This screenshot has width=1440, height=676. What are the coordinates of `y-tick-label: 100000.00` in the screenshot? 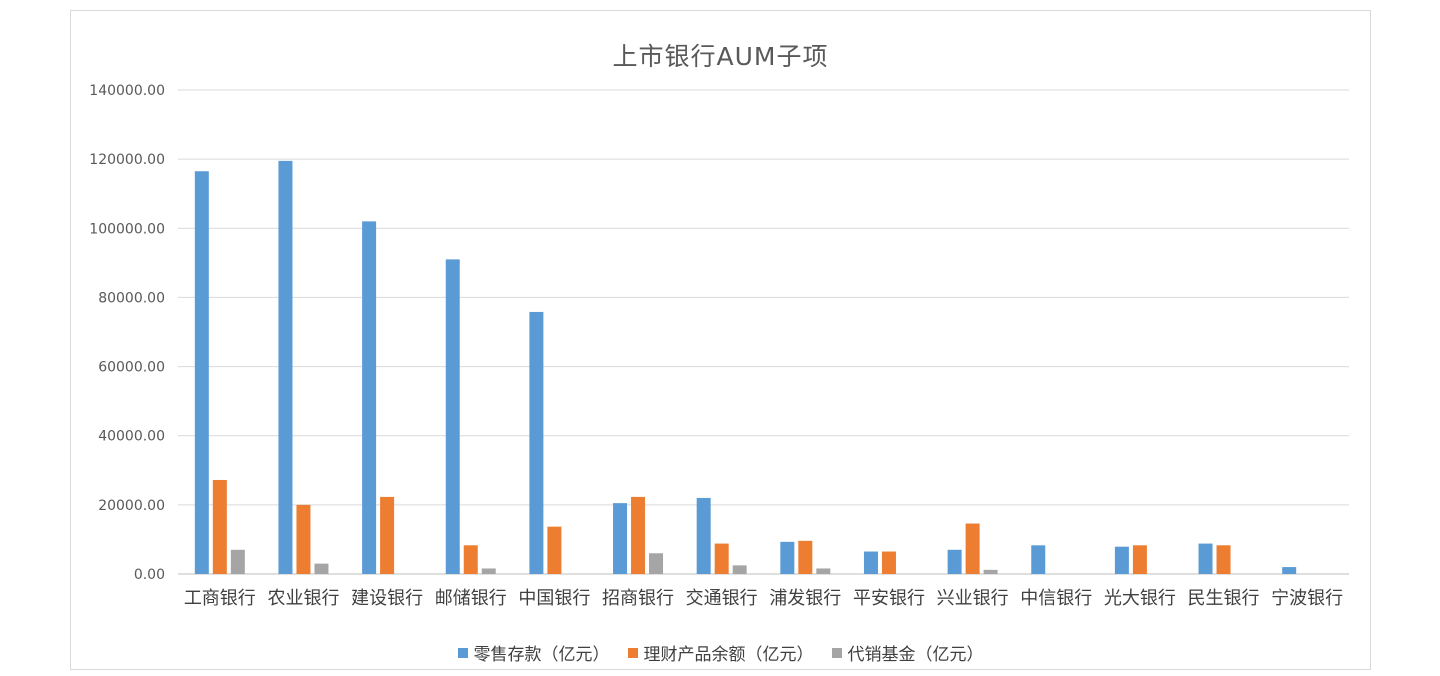 It's located at (127, 229).